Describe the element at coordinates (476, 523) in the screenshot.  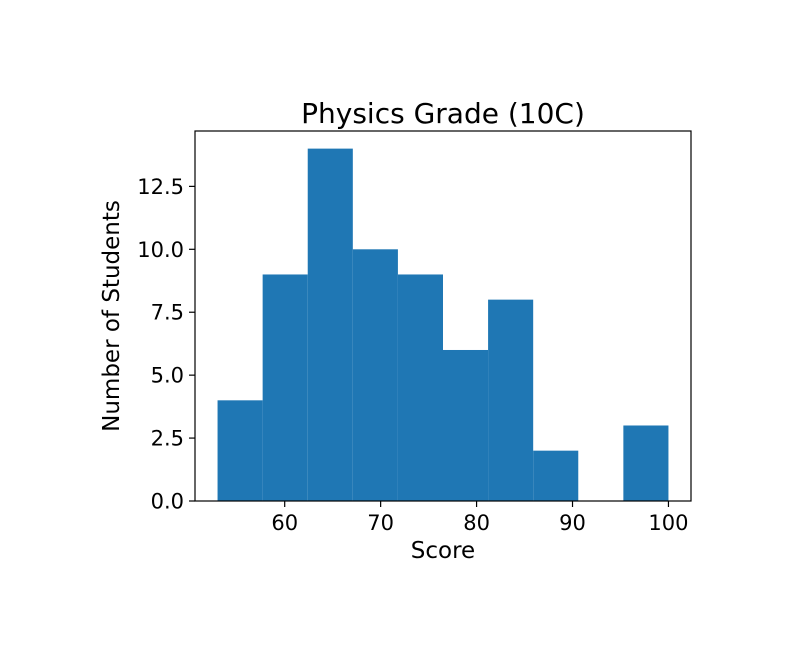
I see `x-tick-label: 80` at that location.